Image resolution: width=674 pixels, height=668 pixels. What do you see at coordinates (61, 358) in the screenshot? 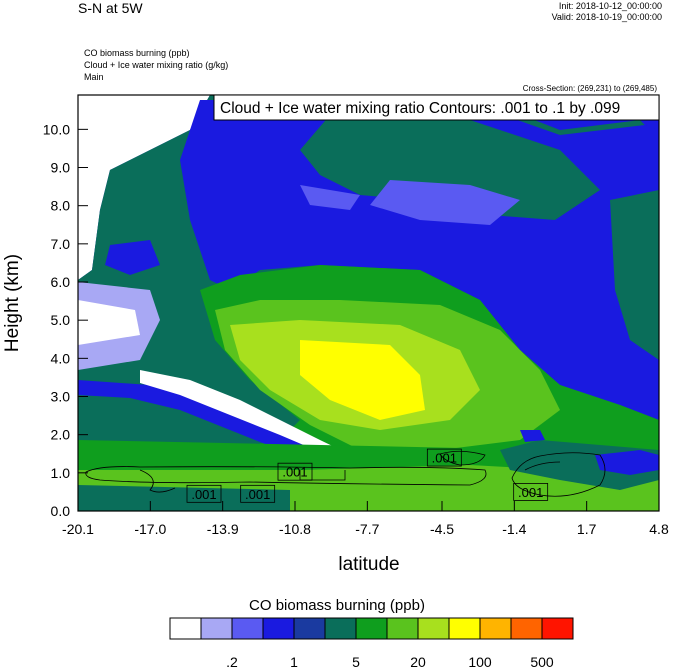
I see `y-tick-label: 4.0` at bounding box center [61, 358].